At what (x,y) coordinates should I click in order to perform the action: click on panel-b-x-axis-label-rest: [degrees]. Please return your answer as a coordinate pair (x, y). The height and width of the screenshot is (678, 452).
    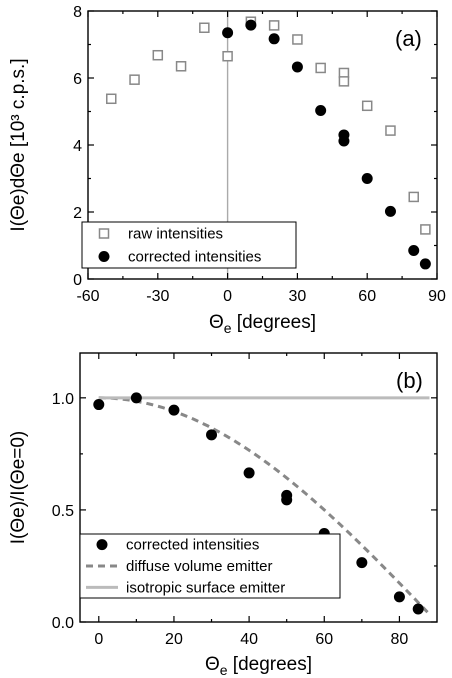
    Looking at the image, I should click on (270, 664).